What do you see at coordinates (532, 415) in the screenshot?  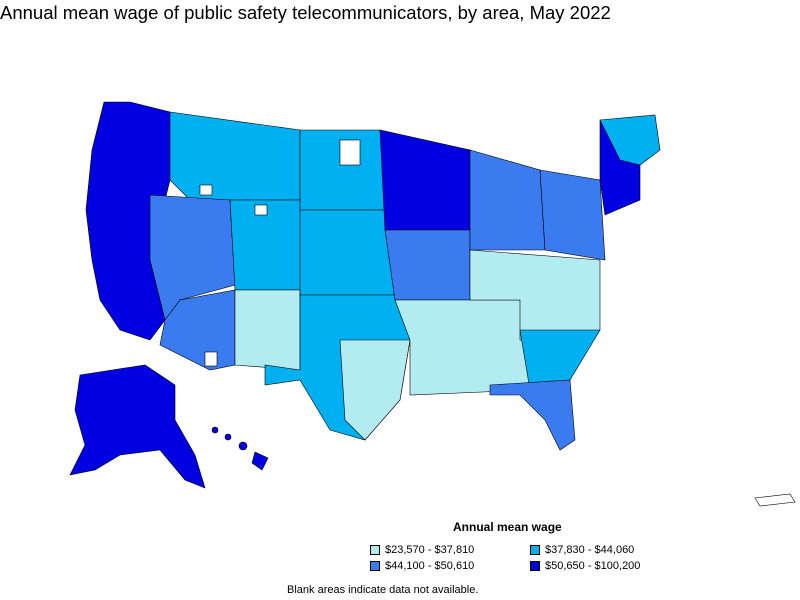 I see `region-florida` at bounding box center [532, 415].